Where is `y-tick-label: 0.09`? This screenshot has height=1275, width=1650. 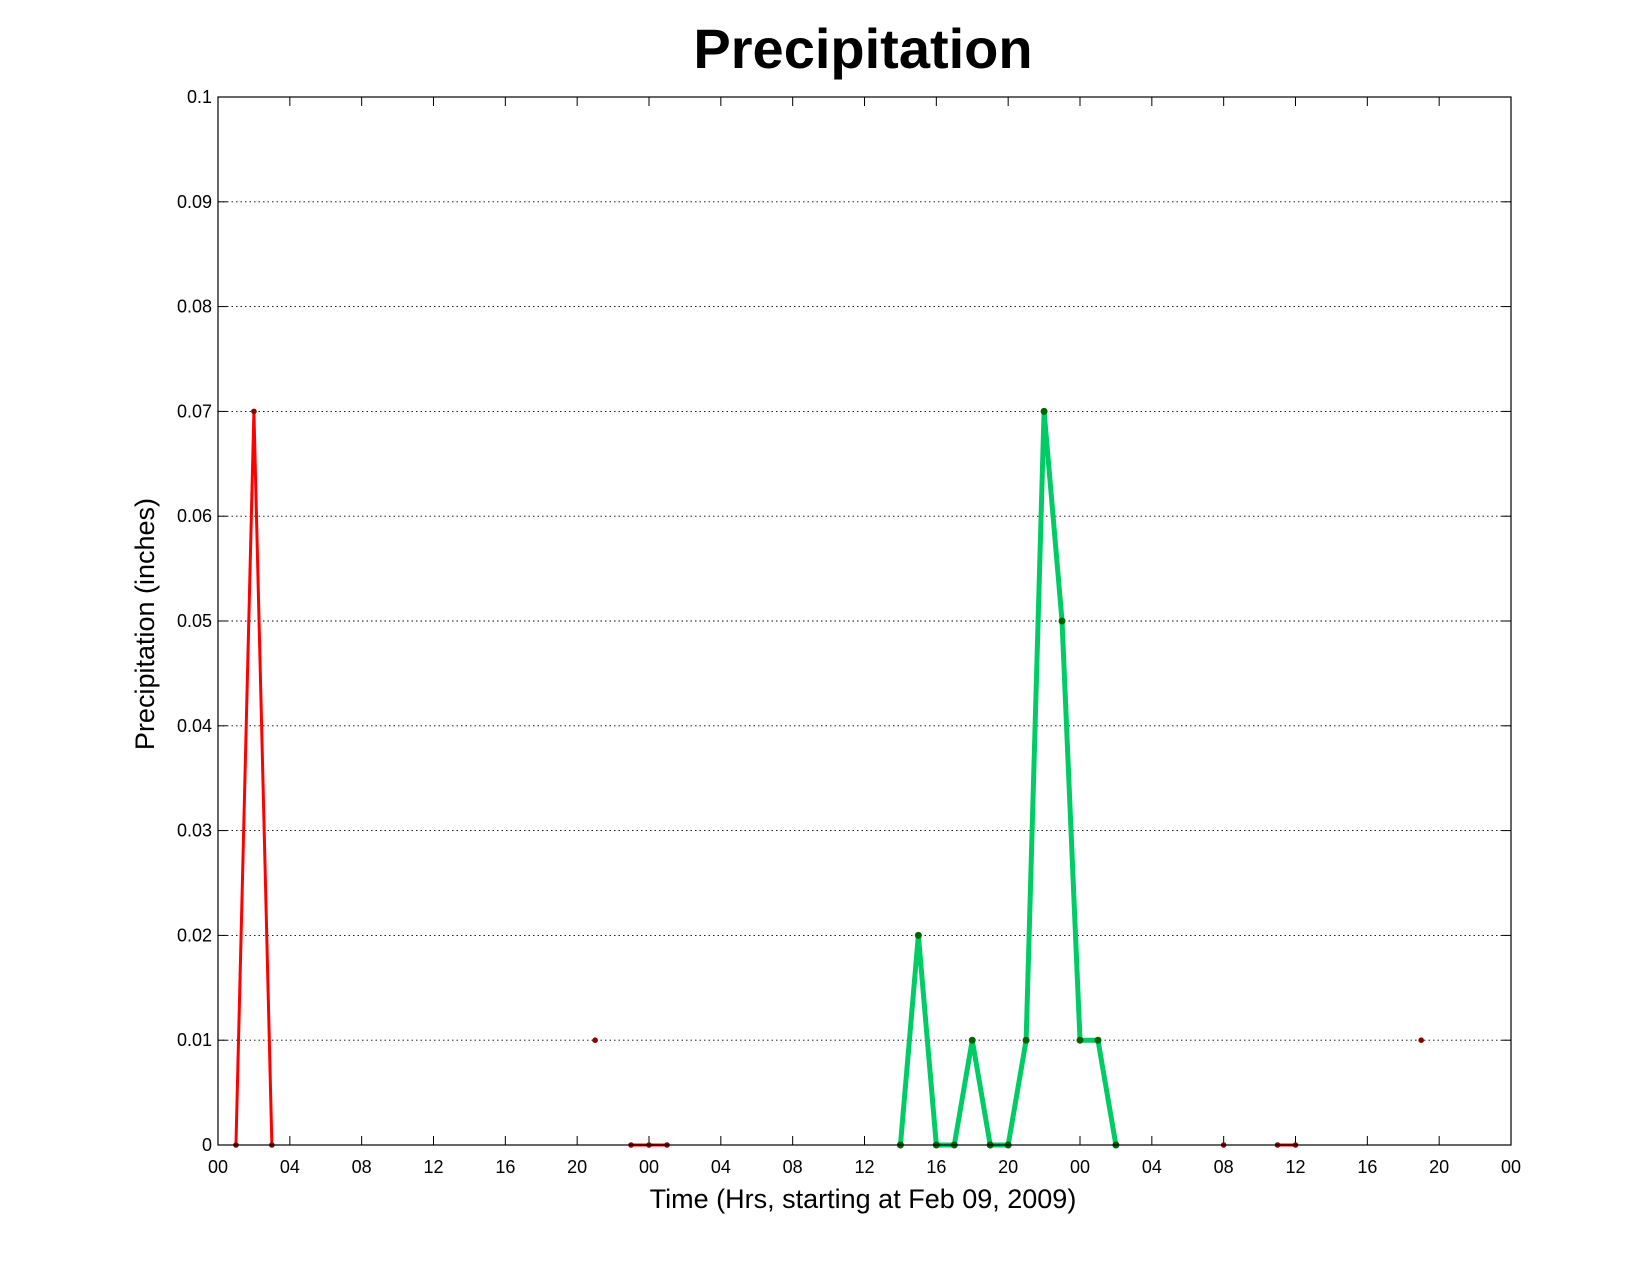 y-tick-label: 0.09 is located at coordinates (194, 202).